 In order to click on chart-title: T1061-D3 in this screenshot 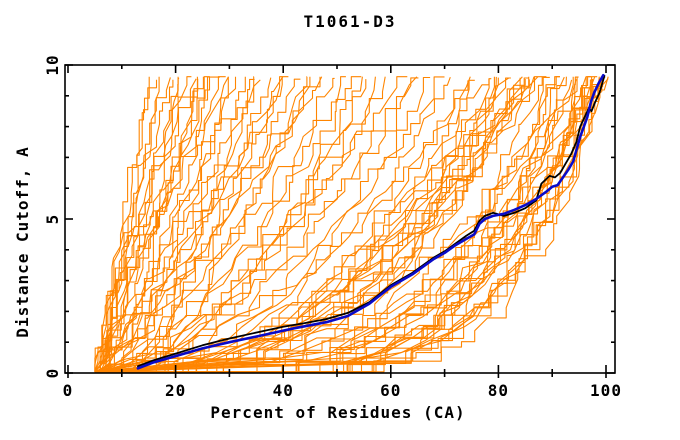, I will do `click(349, 21)`.